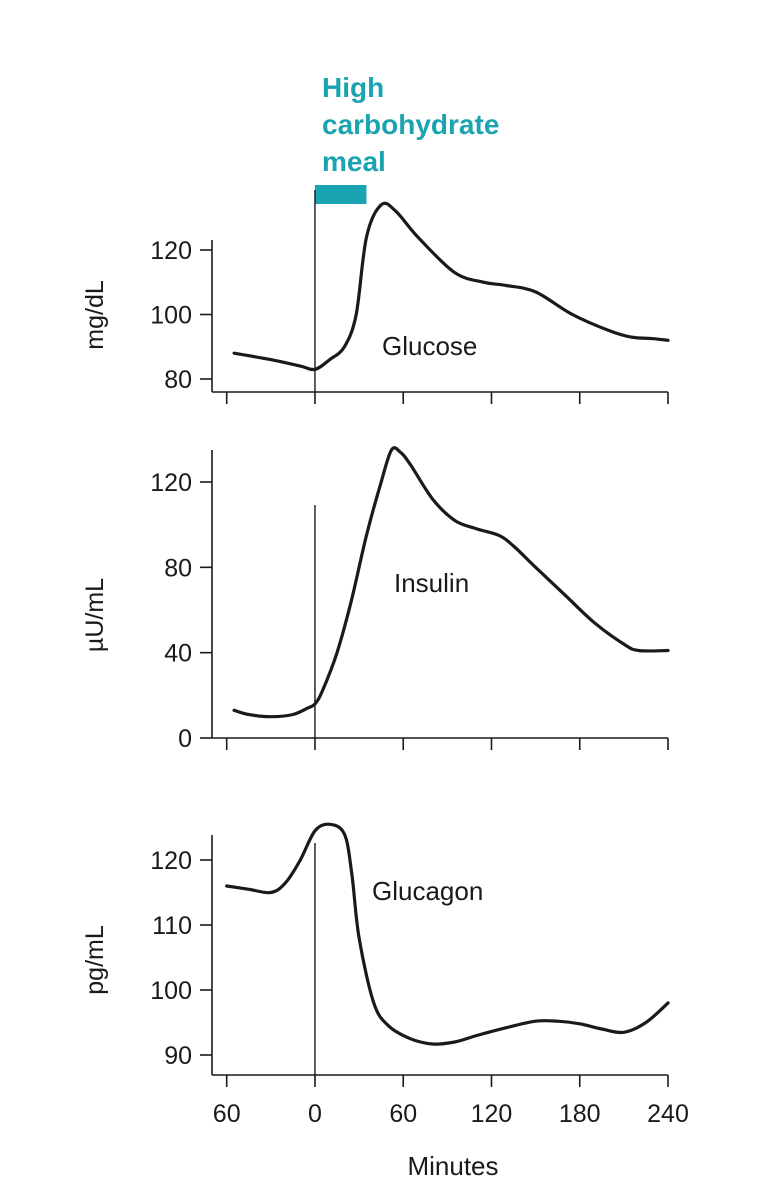 The height and width of the screenshot is (1200, 775). Describe the element at coordinates (171, 251) in the screenshot. I see `glucose-y-tick-label: 120` at that location.